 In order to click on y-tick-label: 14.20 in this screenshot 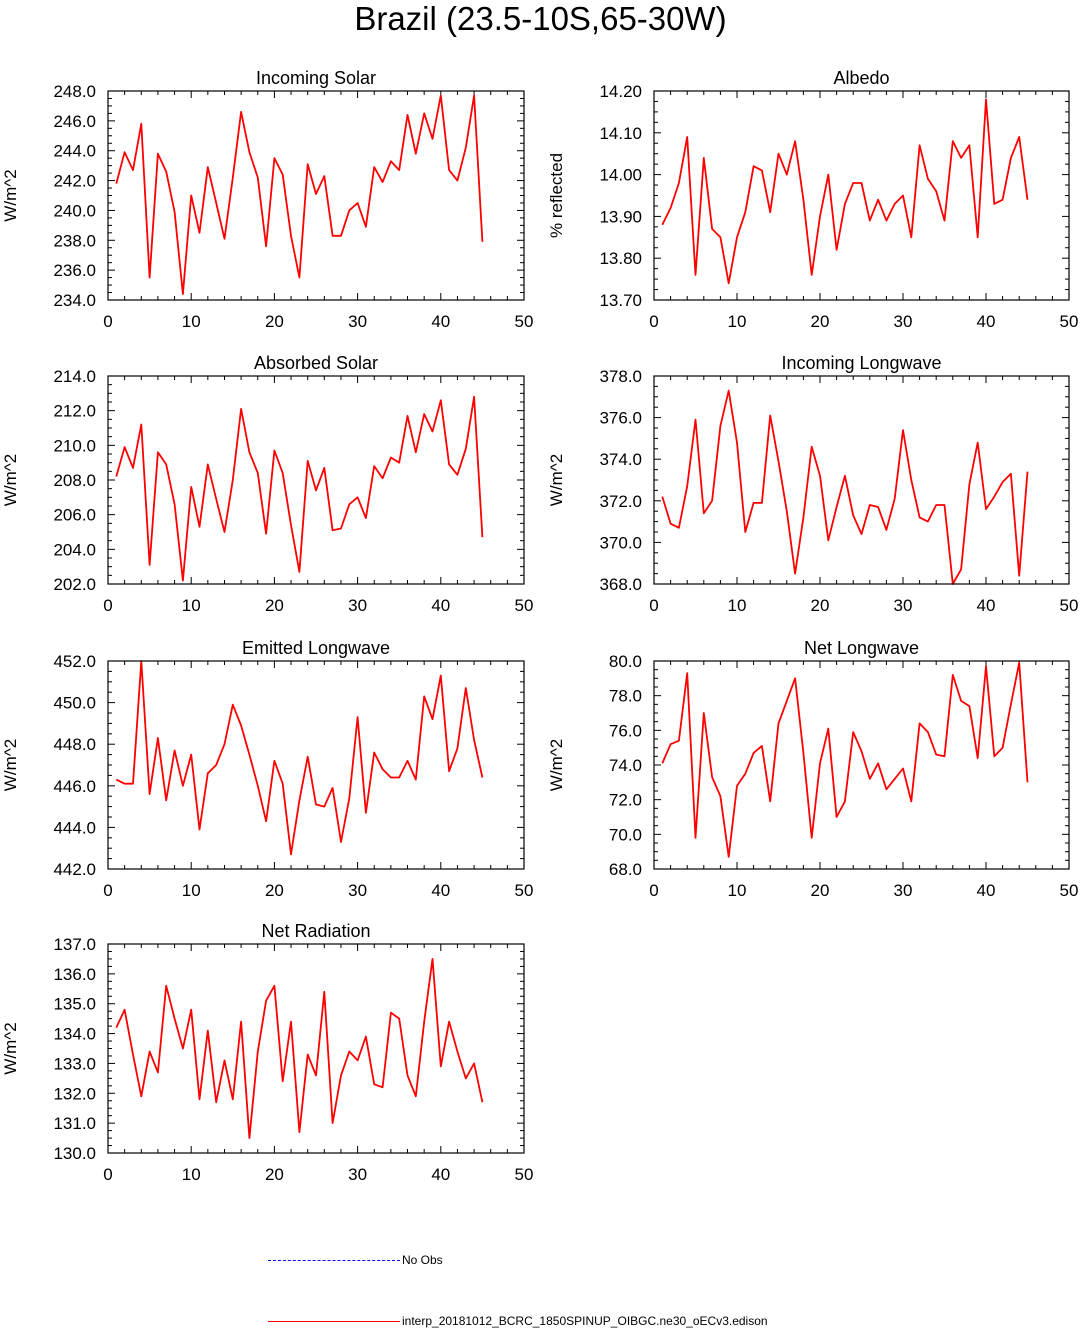, I will do `click(620, 91)`.